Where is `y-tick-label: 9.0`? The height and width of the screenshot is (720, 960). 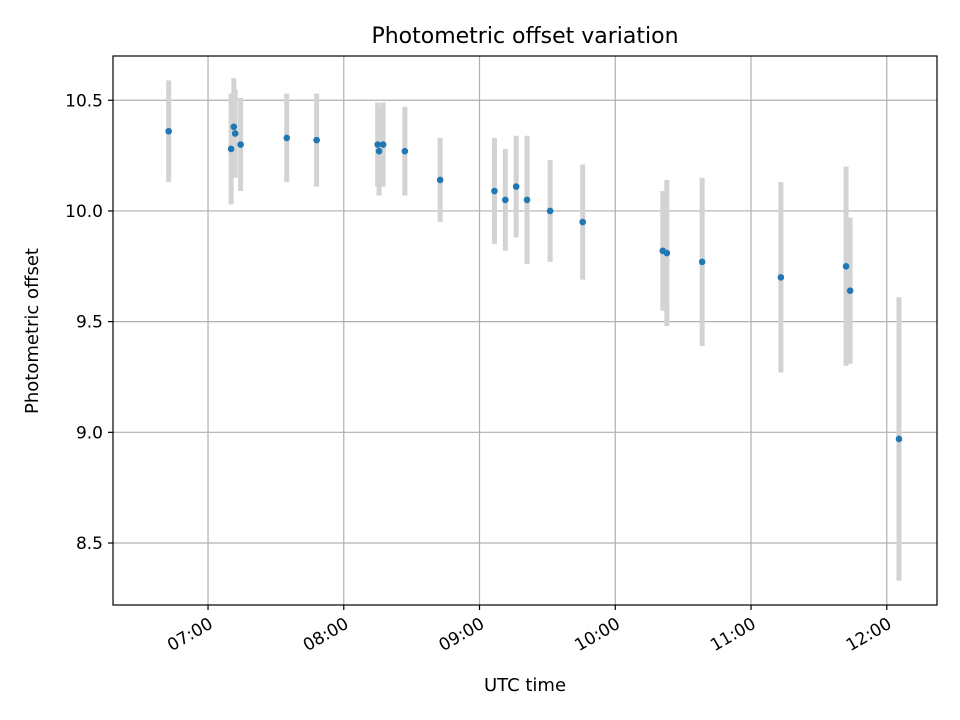
y-tick-label: 9.0 is located at coordinates (89, 433).